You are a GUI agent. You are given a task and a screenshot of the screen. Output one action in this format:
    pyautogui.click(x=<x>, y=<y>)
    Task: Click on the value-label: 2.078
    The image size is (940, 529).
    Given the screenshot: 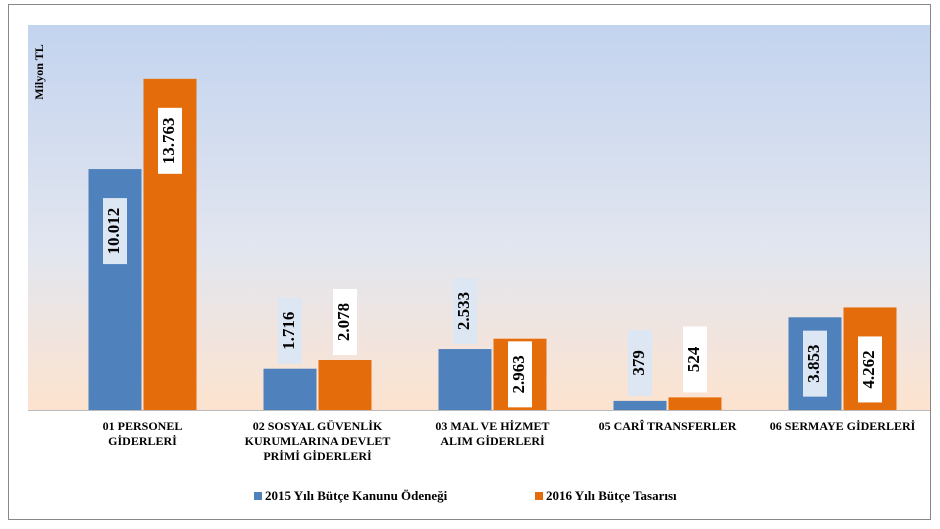 What is the action you would take?
    pyautogui.click(x=343, y=322)
    